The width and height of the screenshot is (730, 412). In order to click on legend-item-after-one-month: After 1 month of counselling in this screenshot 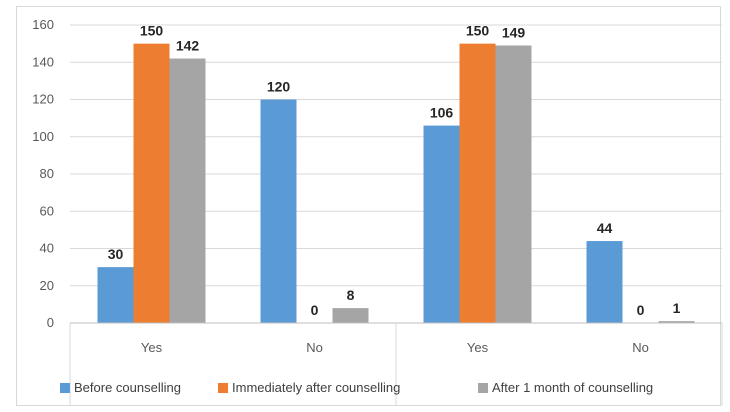, I will do `click(565, 387)`.